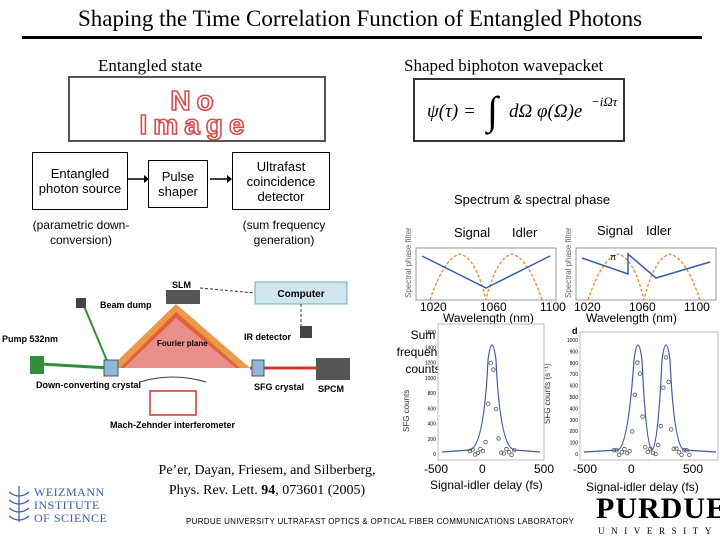 This screenshot has height=540, width=720. Describe the element at coordinates (362, 37) in the screenshot. I see `title-underline` at that location.